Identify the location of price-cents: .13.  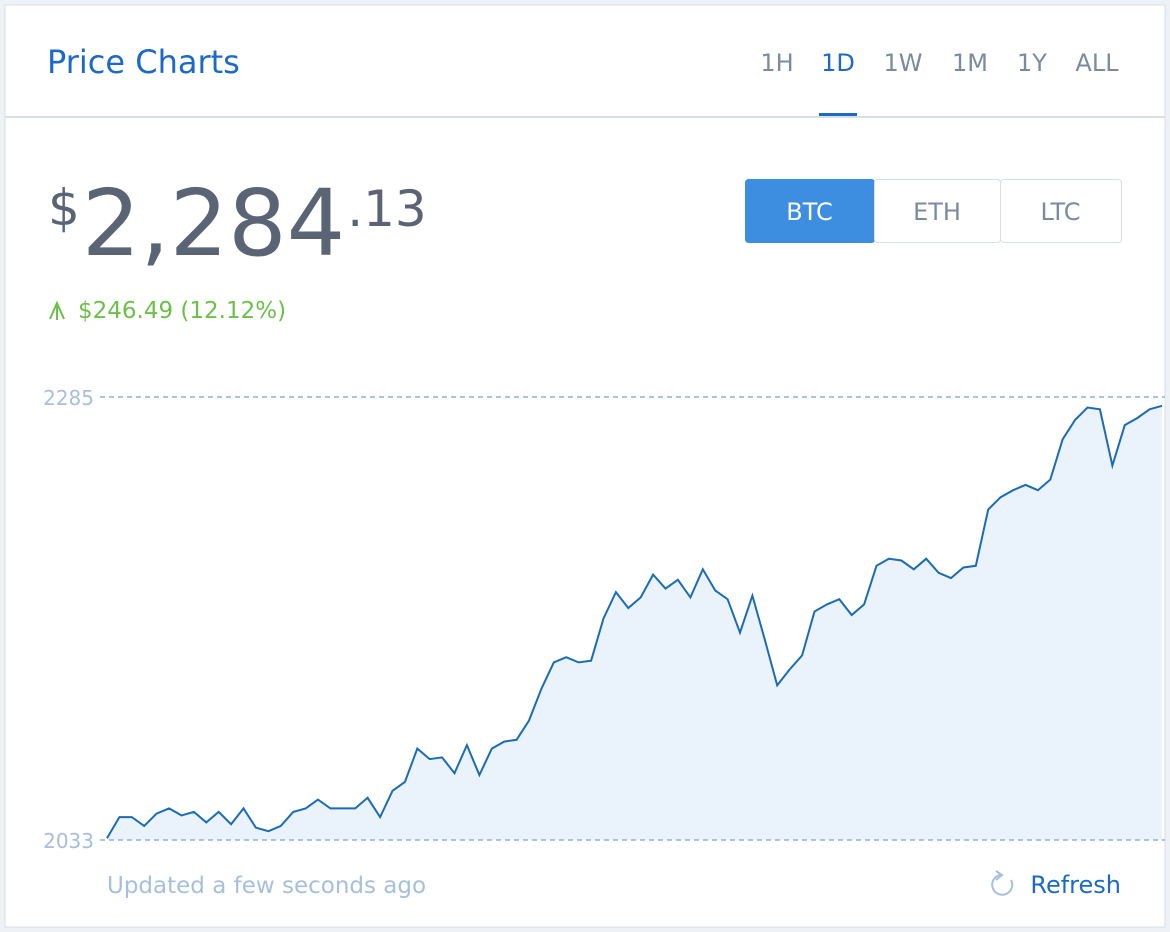
(387, 209).